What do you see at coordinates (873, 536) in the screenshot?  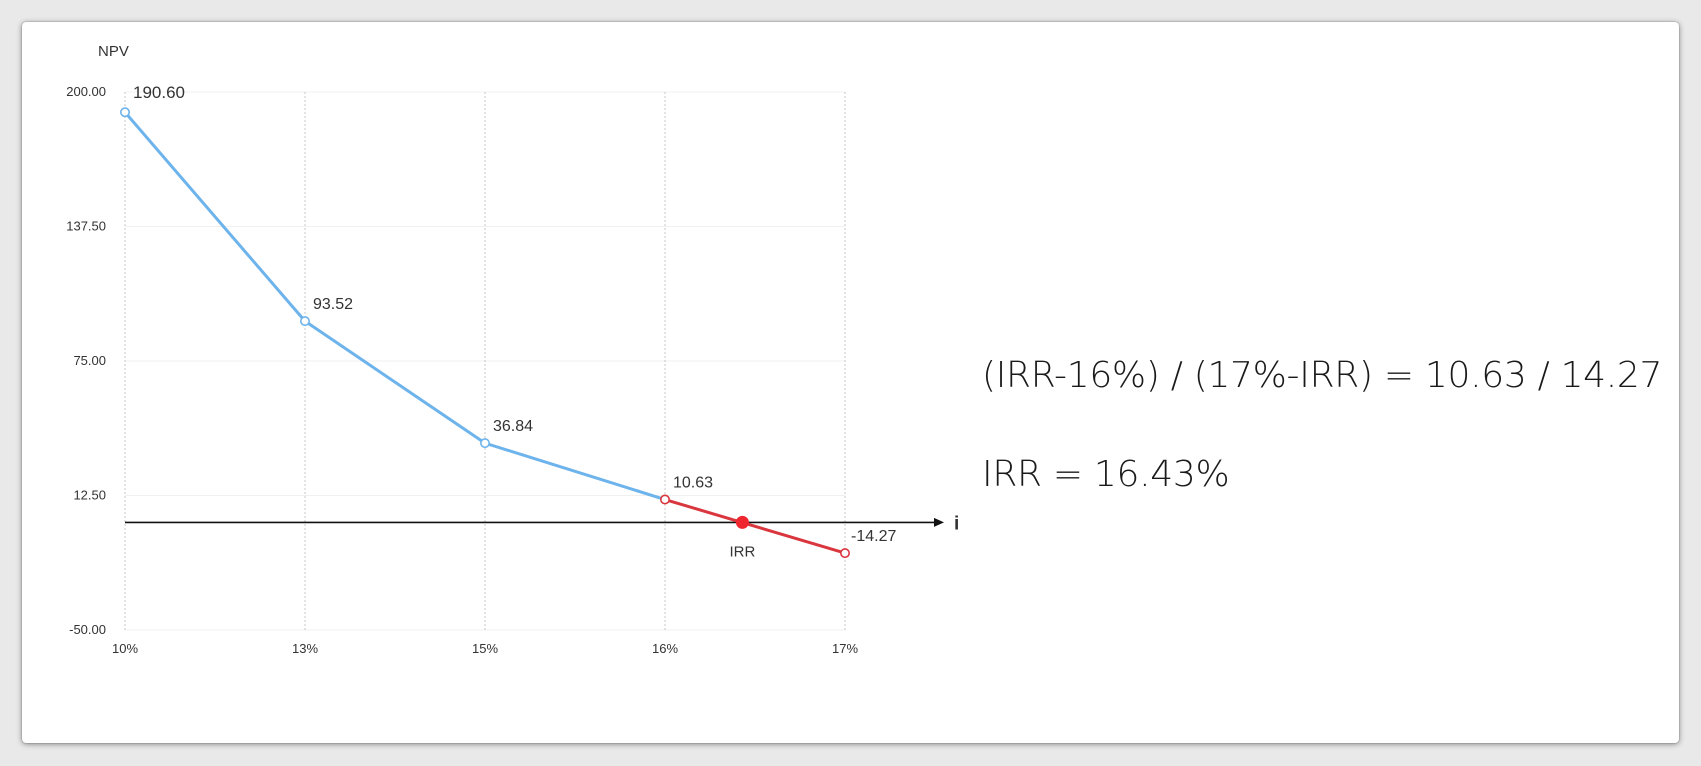 I see `data-label: -14.27` at bounding box center [873, 536].